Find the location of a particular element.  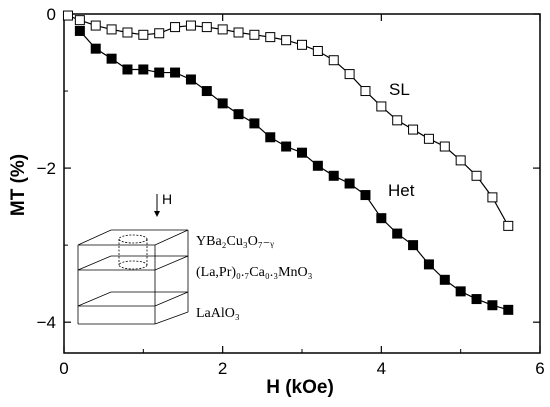

inset-schematic: H YBa₂Cu₃O₇₋ᵧ (La,Pr)₀.₇Ca₀.₃MnO₃ LaAlO₃ is located at coordinates (195, 258).